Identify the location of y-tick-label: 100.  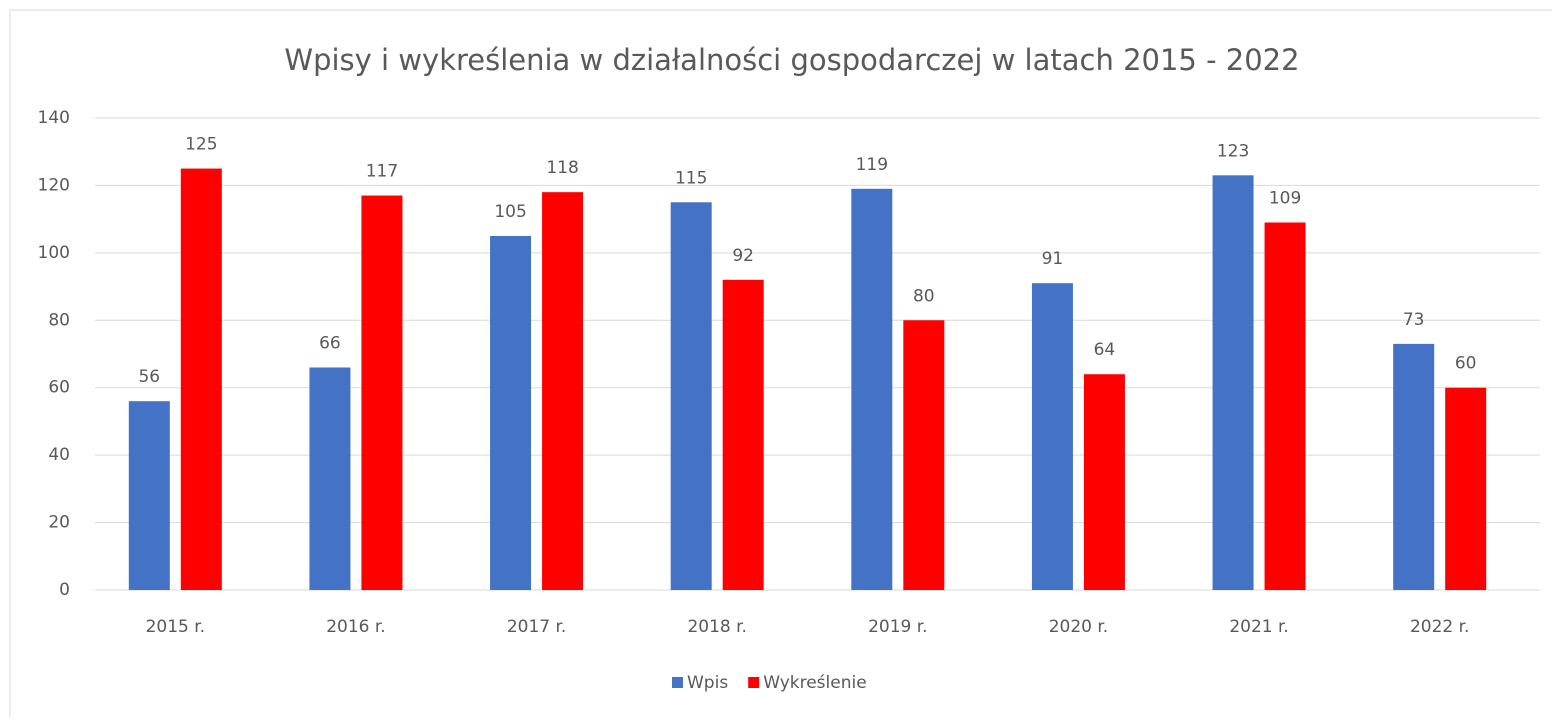
(54, 253).